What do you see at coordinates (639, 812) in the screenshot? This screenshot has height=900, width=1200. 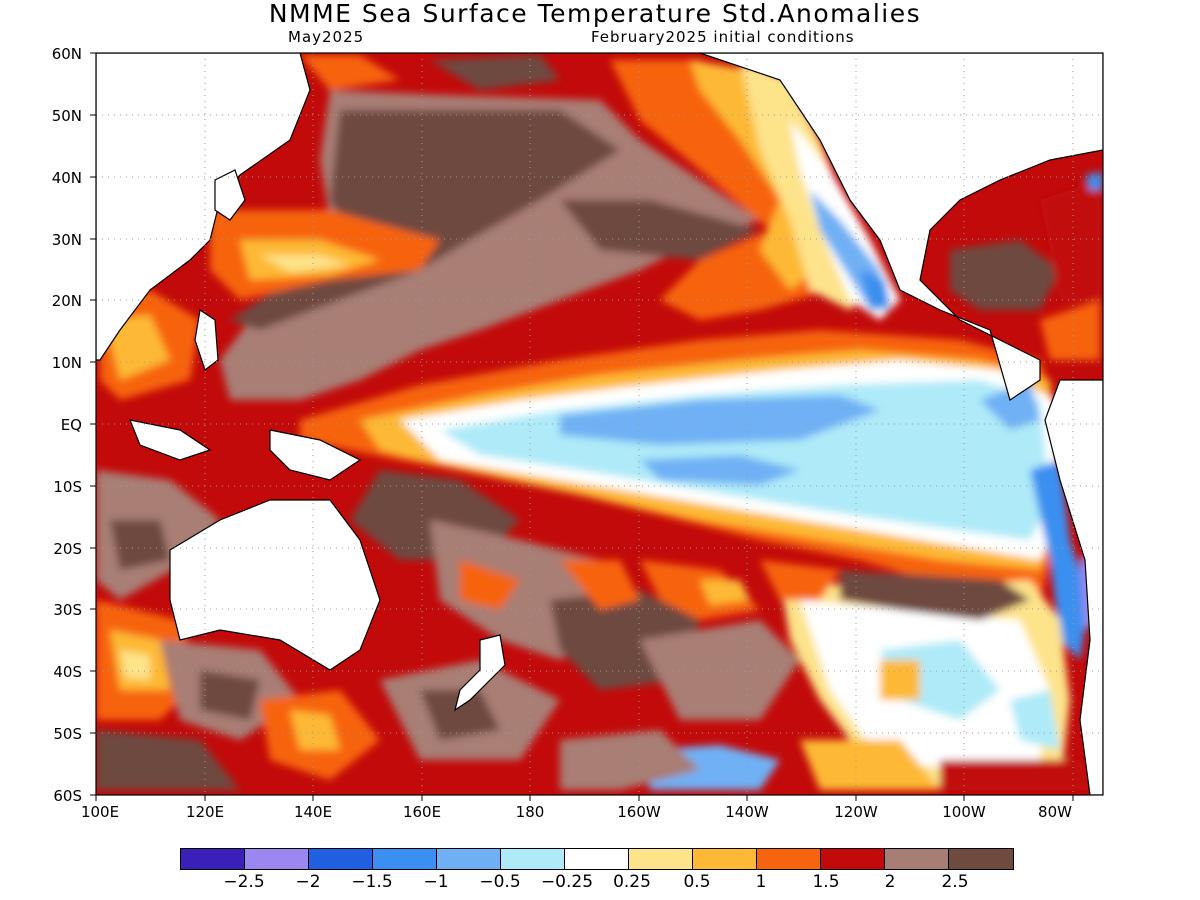 I see `lon-label-160w: 160W` at bounding box center [639, 812].